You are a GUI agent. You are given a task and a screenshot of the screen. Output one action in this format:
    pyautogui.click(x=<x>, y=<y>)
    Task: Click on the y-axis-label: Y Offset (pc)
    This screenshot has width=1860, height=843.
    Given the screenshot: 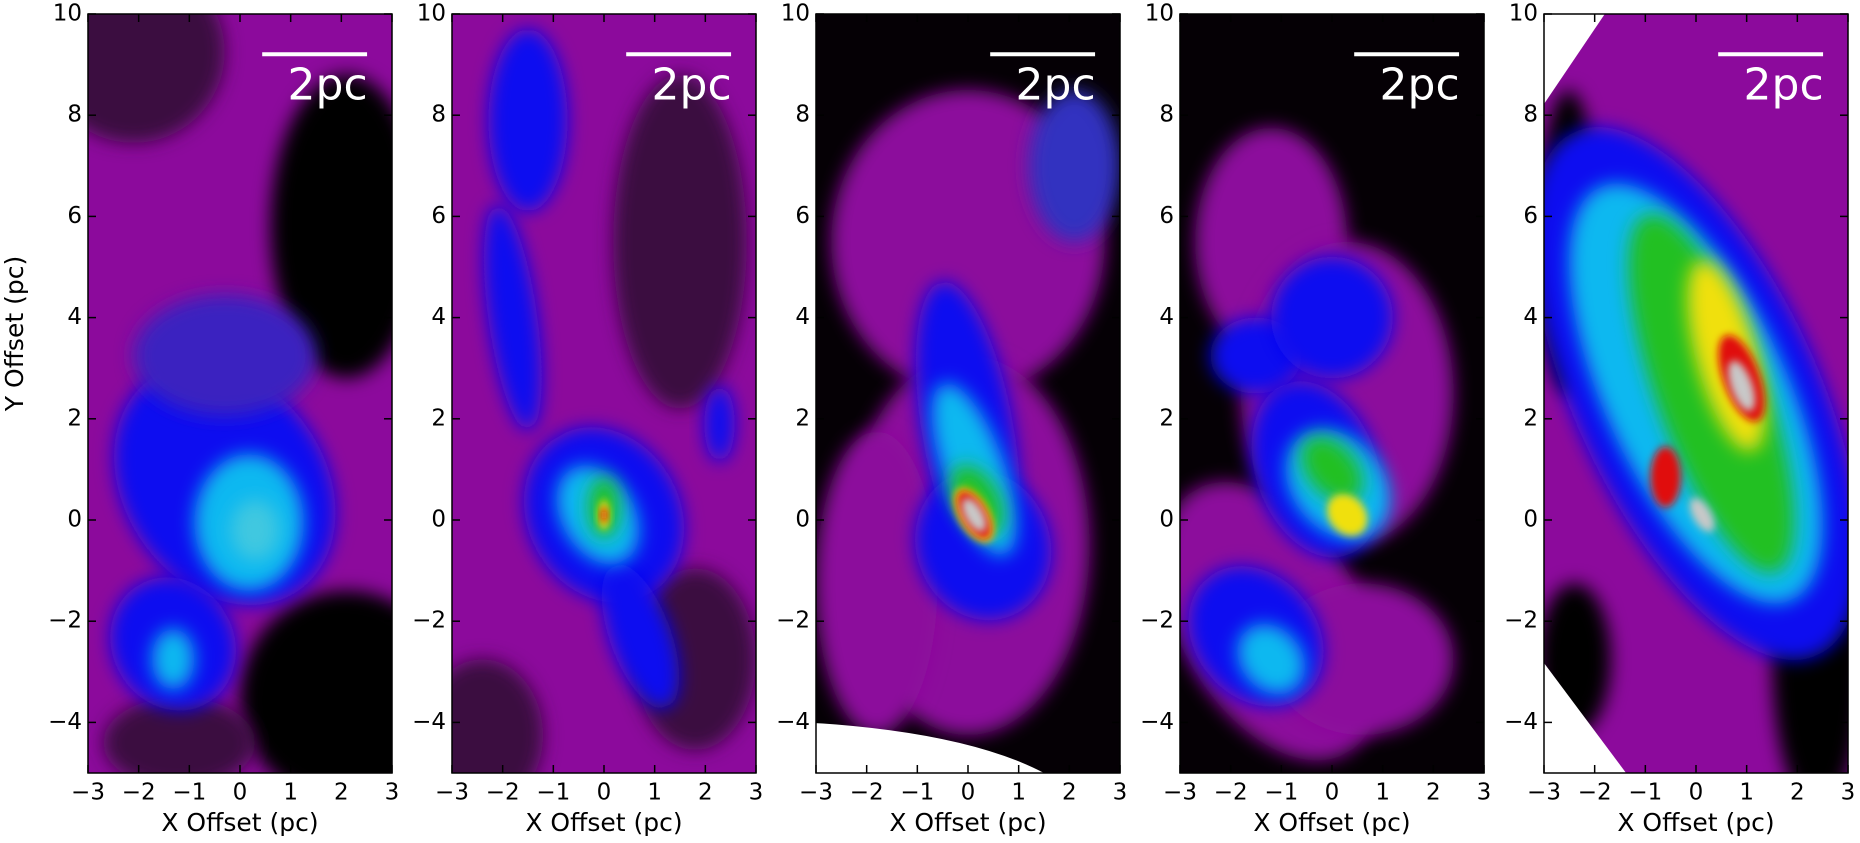 What is the action you would take?
    pyautogui.click(x=14, y=334)
    